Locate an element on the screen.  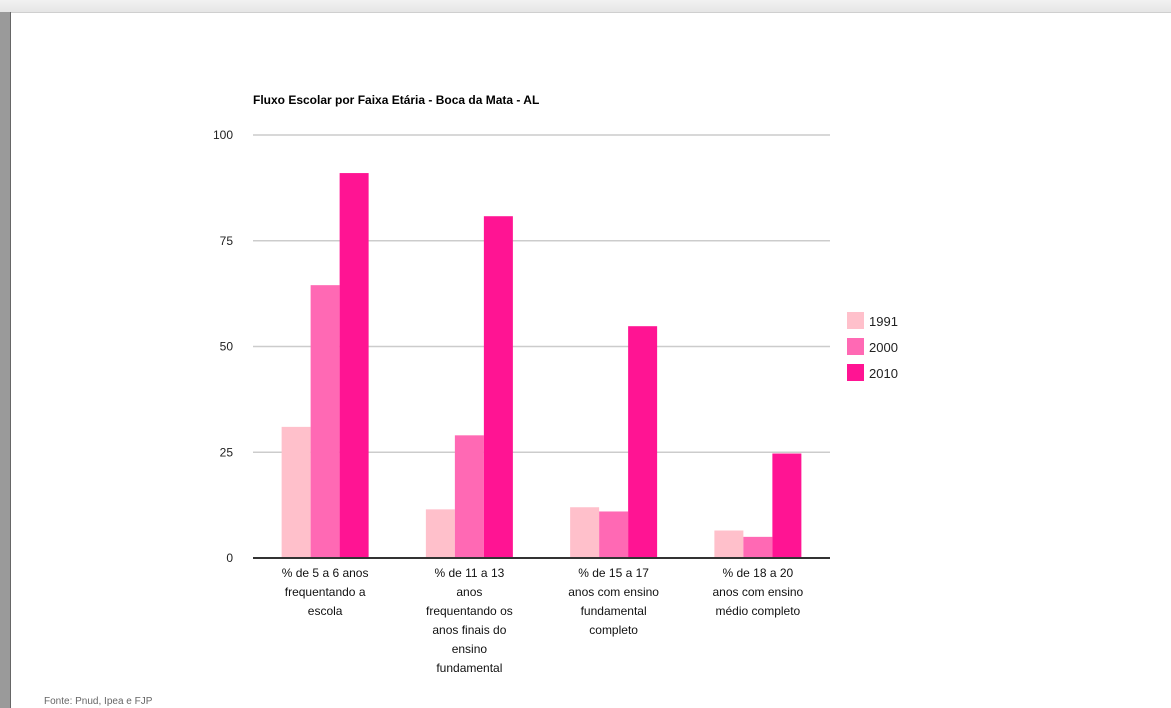
y-axis-ticks: 0 25 50 75 100 is located at coordinates (223, 346).